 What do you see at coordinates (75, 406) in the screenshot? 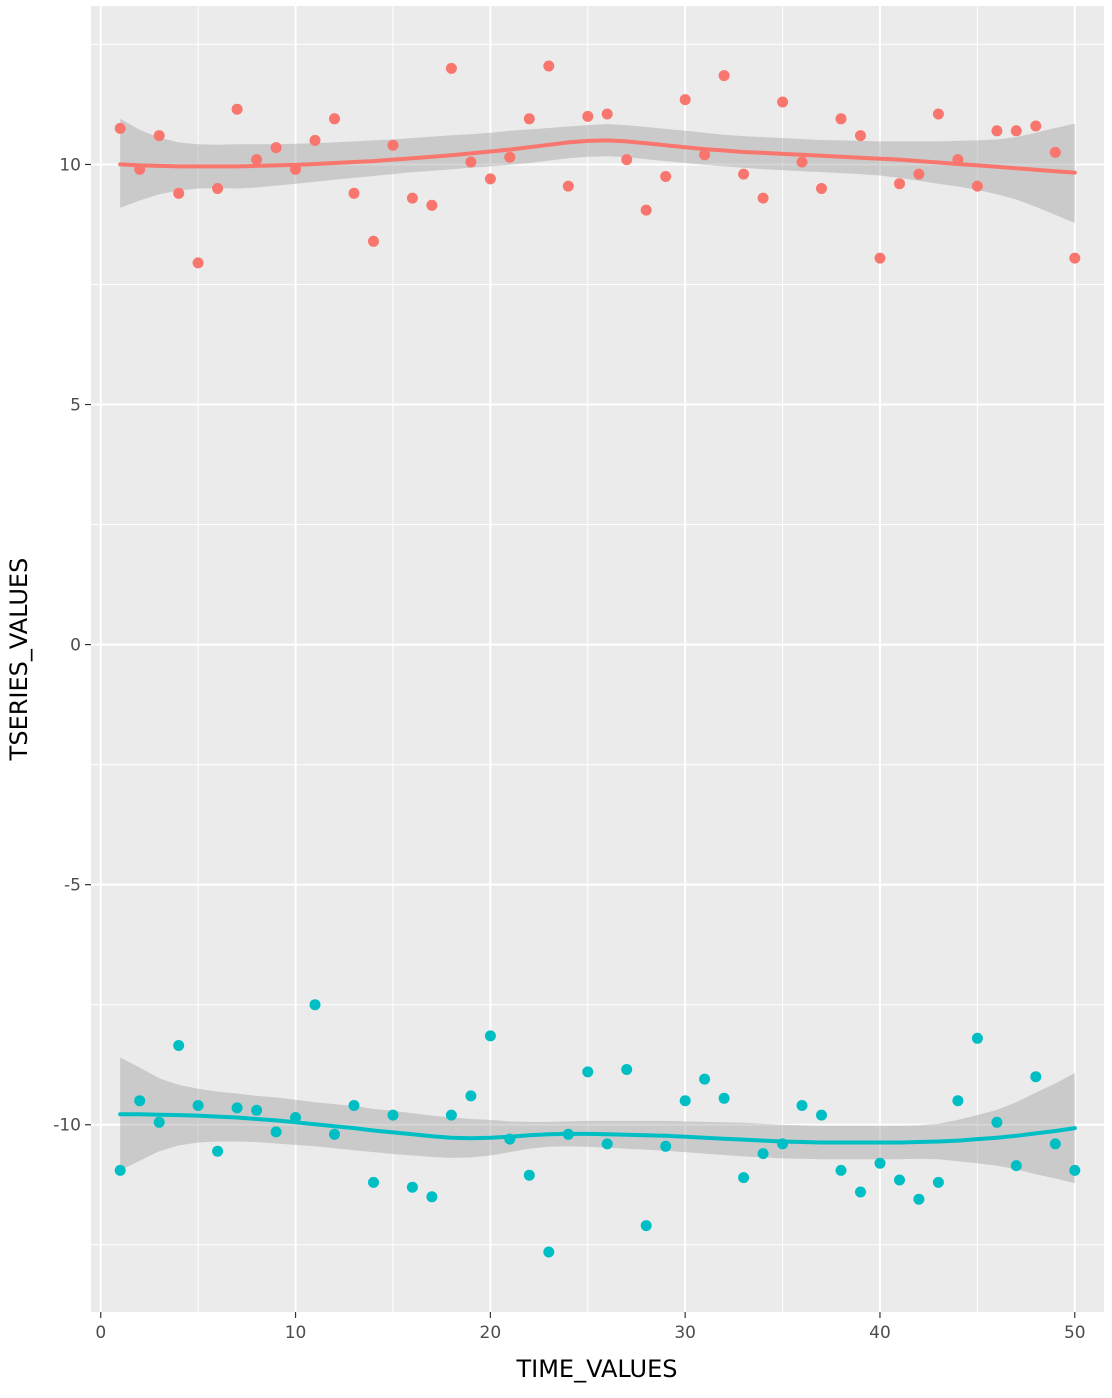
I see `y-tick-label: 5` at bounding box center [75, 406].